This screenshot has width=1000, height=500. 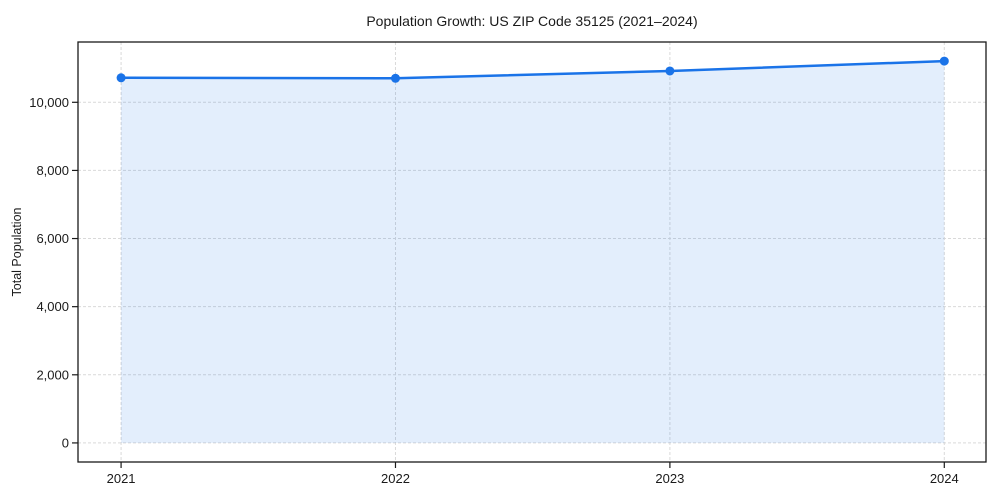 What do you see at coordinates (52, 306) in the screenshot?
I see `y-tick-label: 4,000` at bounding box center [52, 306].